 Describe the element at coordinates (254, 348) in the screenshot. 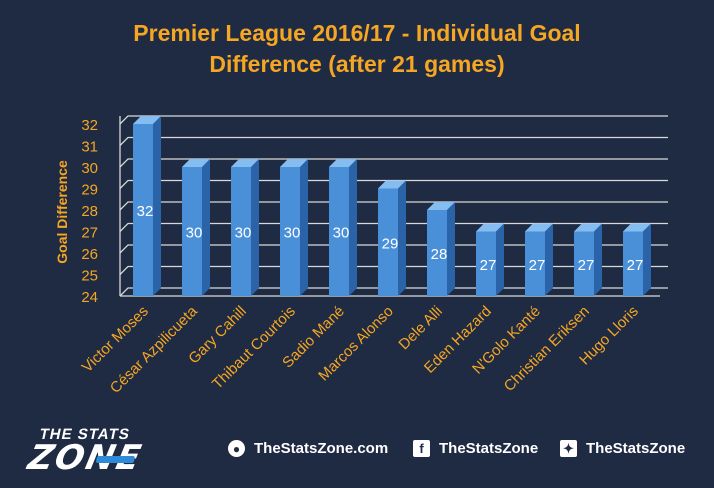

I see `x-tick-label: Thibaut Courtois` at that location.